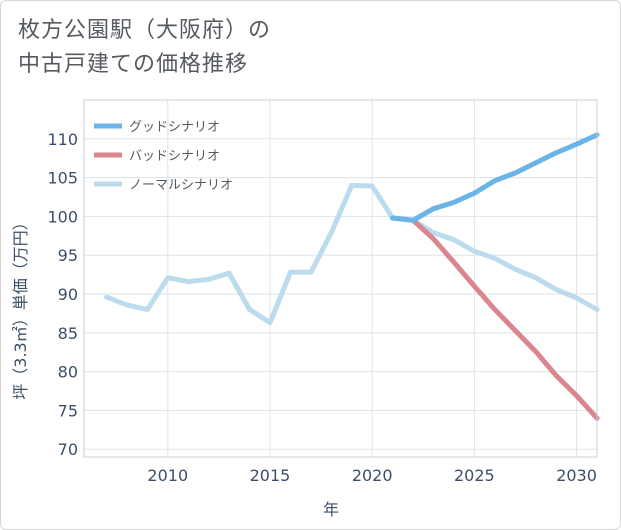  What do you see at coordinates (68, 372) in the screenshot?
I see `y-tick-label: 80` at bounding box center [68, 372].